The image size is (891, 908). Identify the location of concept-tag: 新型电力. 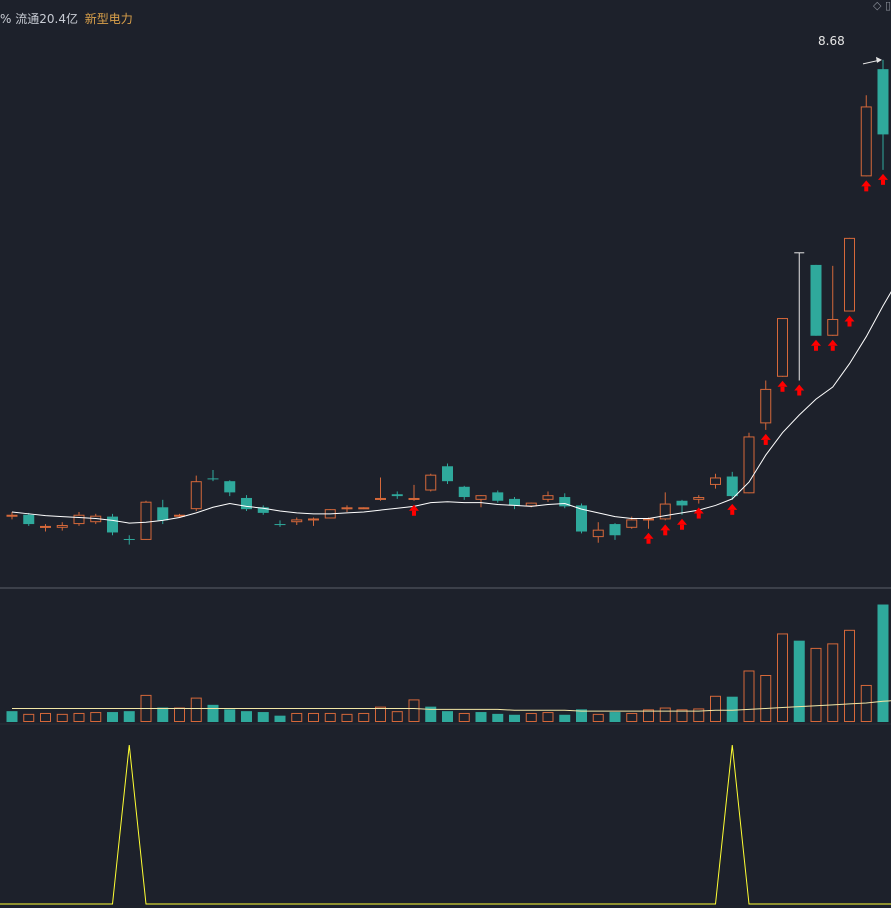
(108, 19).